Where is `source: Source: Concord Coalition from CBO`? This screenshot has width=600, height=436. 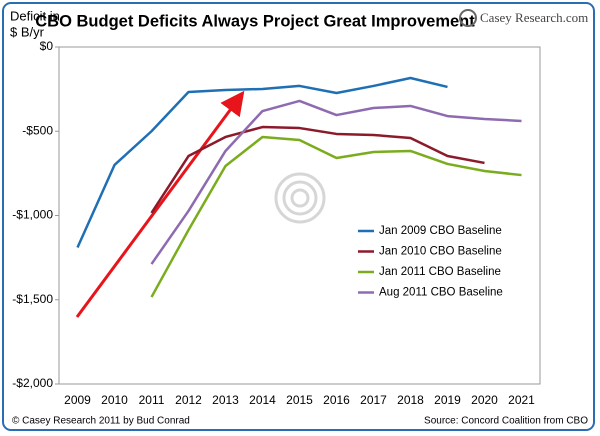 source: Source: Concord Coalition from CBO is located at coordinates (506, 421).